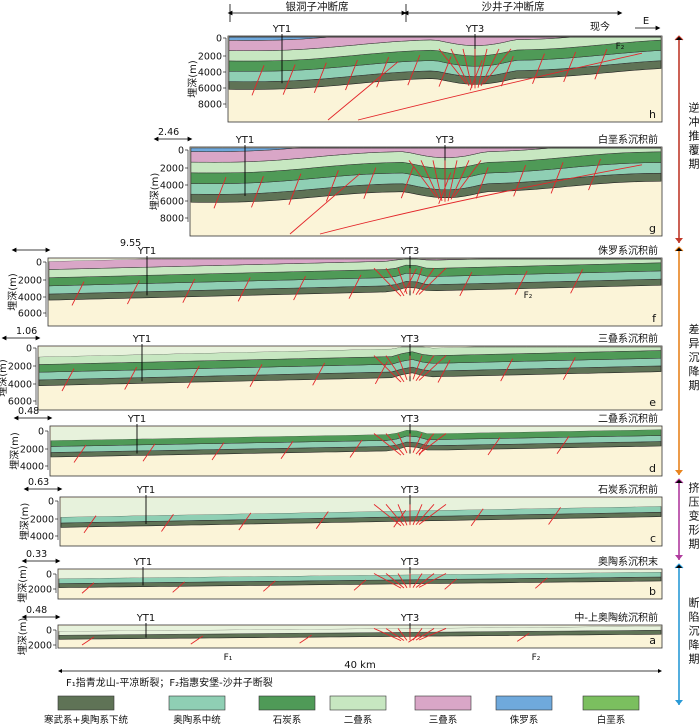 The width and height of the screenshot is (700, 727). What do you see at coordinates (443, 720) in the screenshot?
I see `legend-label: 三叠系` at bounding box center [443, 720].